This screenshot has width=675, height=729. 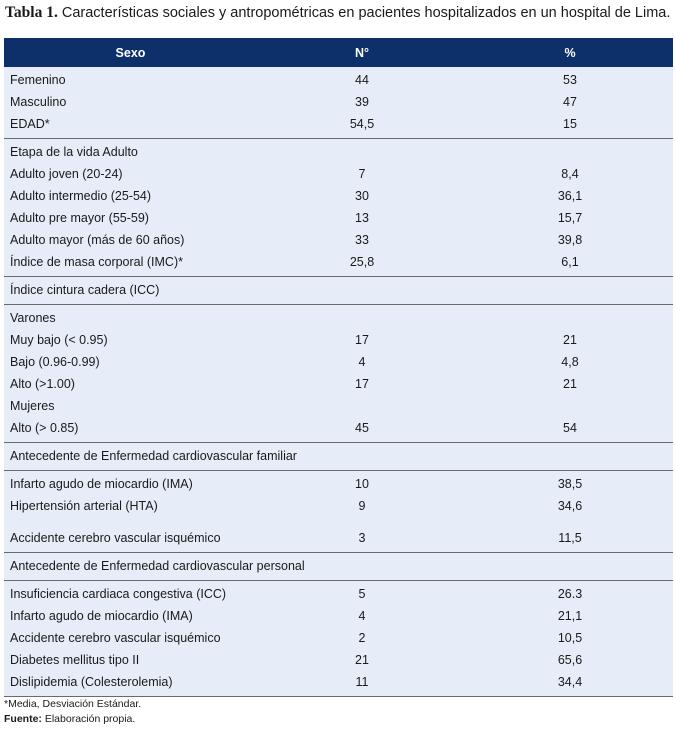 What do you see at coordinates (32, 406) in the screenshot?
I see `row-label: Mujeres` at bounding box center [32, 406].